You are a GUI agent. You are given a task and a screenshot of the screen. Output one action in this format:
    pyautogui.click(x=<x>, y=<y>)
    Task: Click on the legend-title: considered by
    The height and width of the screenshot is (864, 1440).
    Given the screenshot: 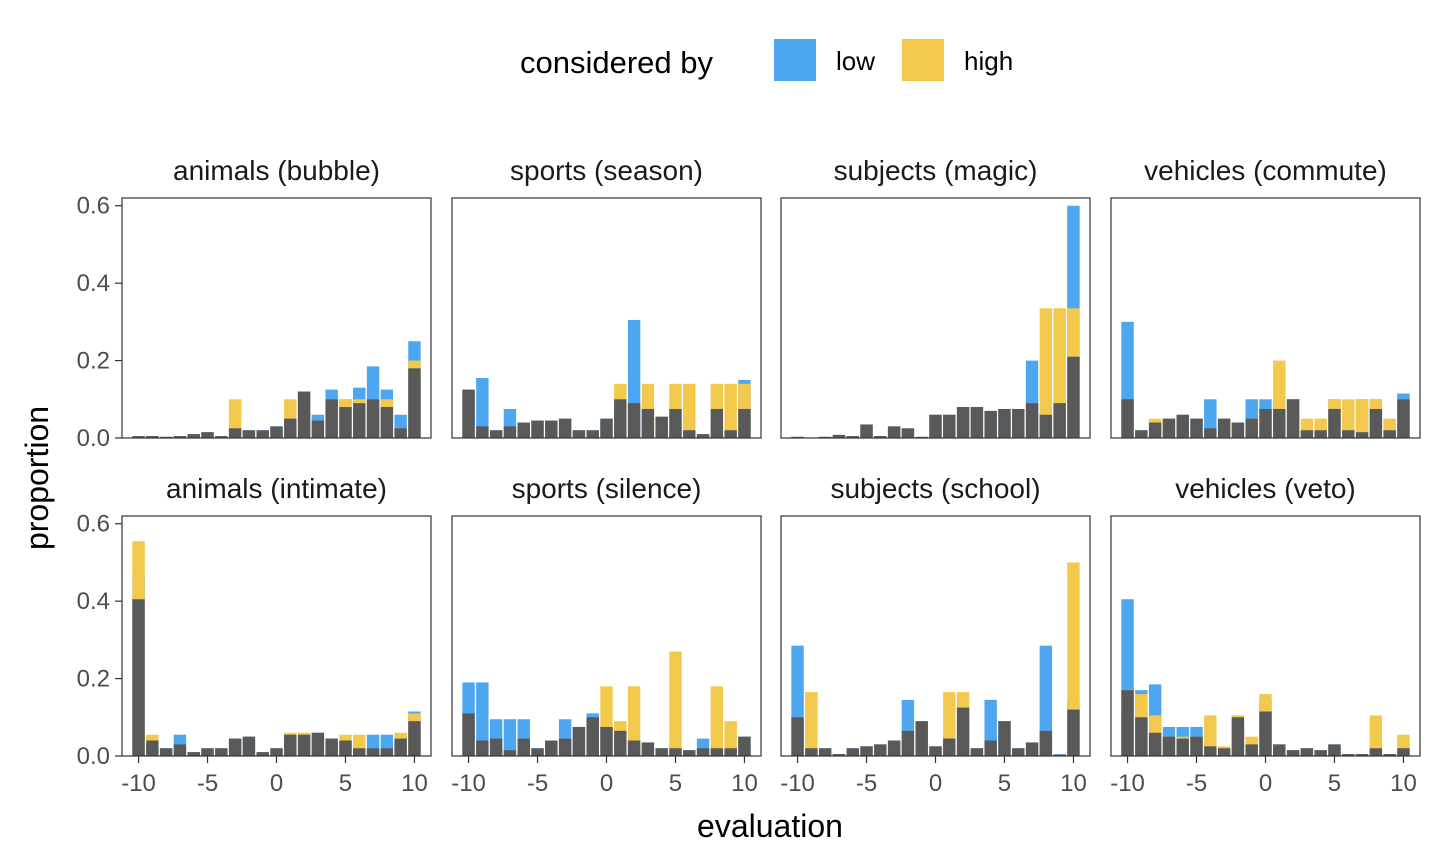 What is the action you would take?
    pyautogui.click(x=617, y=62)
    